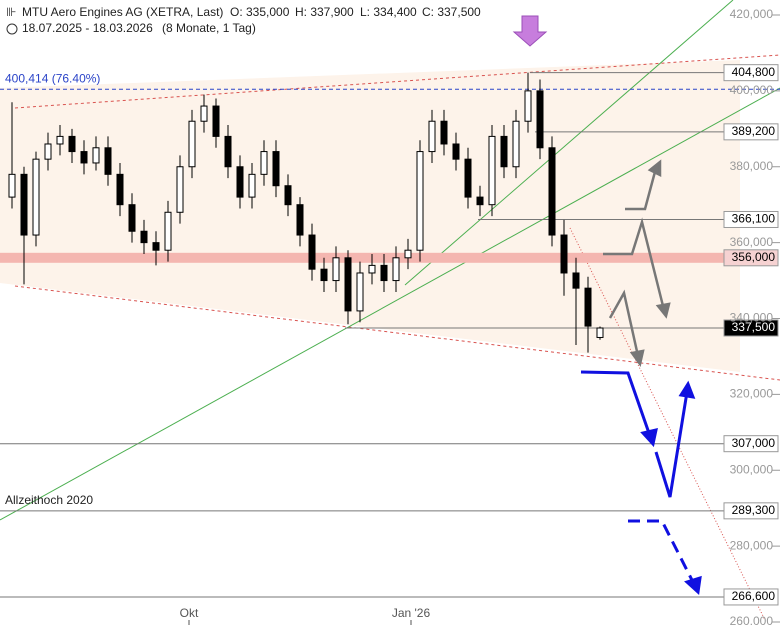 This screenshot has width=780, height=625. What do you see at coordinates (752, 545) in the screenshot?
I see `y-tick-label: 280,000` at bounding box center [752, 545].